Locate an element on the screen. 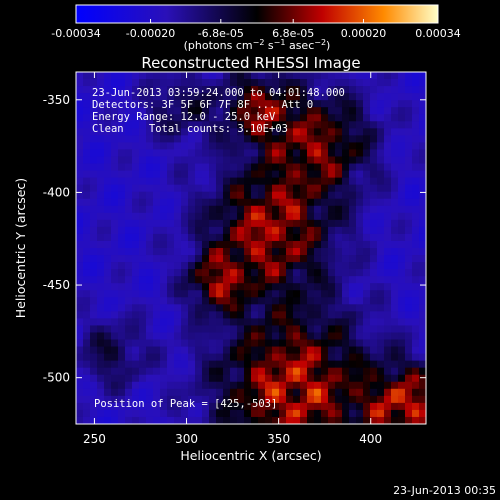 The image size is (500, 500). colorbar-tick-label: -6.8e-05 is located at coordinates (221, 33).